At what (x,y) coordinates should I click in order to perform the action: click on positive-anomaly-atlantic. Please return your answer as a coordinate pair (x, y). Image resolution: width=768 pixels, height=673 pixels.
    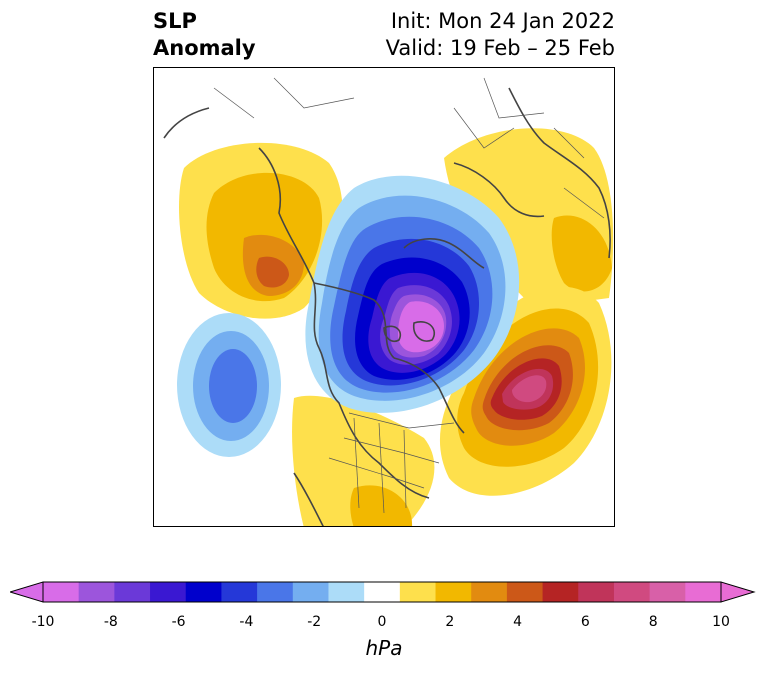
    Looking at the image, I should click on (525, 391).